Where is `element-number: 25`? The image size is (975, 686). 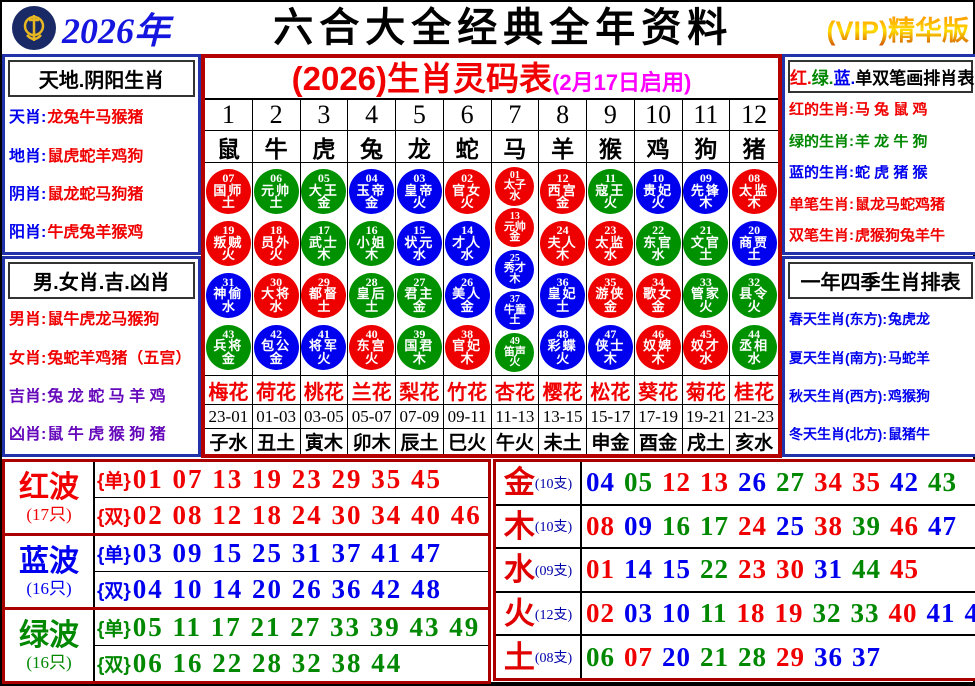
element-number: 25 is located at coordinates (790, 525).